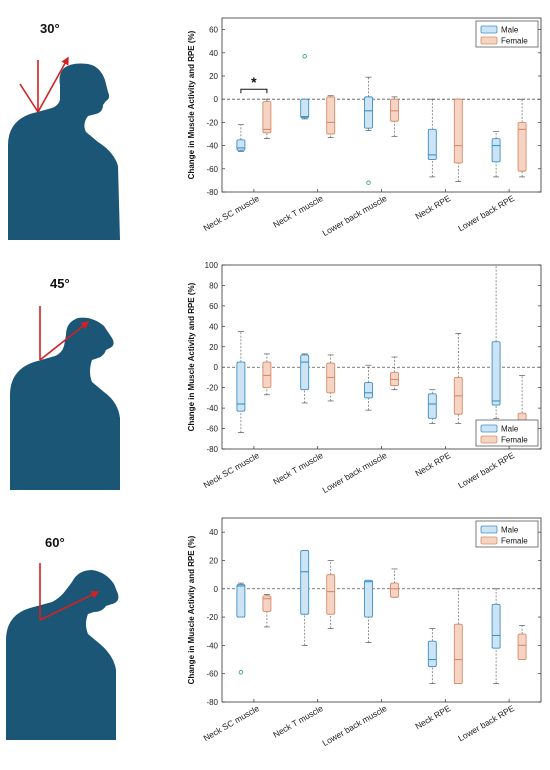 Image resolution: width=550 pixels, height=770 pixels. What do you see at coordinates (213, 30) in the screenshot?
I see `y-tick-label: 60` at bounding box center [213, 30].